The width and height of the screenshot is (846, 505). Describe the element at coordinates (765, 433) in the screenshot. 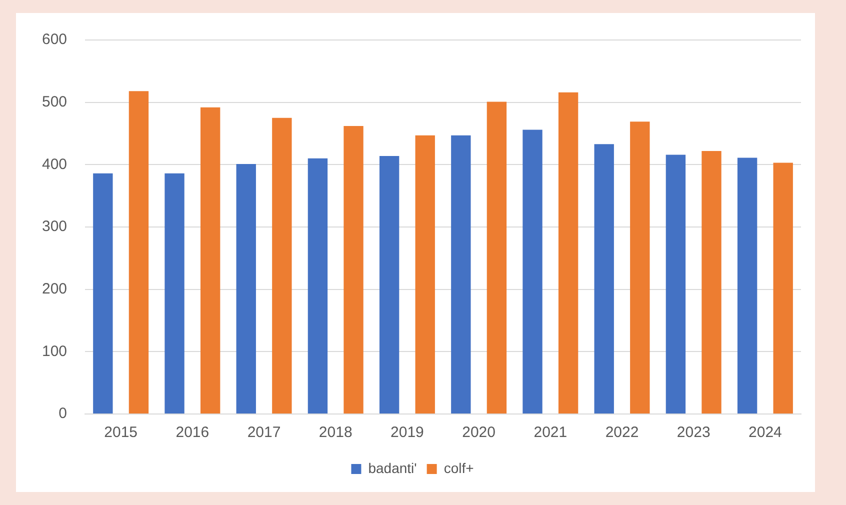

I see `x-tick-label: 2024` at that location.